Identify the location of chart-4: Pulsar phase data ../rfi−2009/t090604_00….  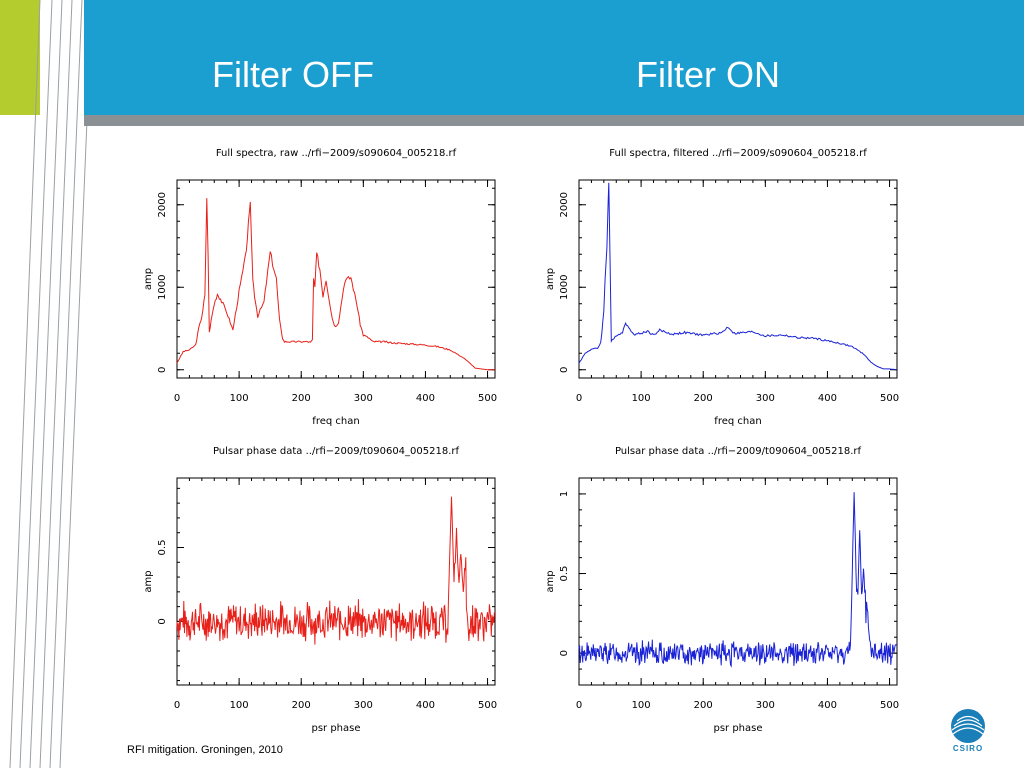
(722, 590).